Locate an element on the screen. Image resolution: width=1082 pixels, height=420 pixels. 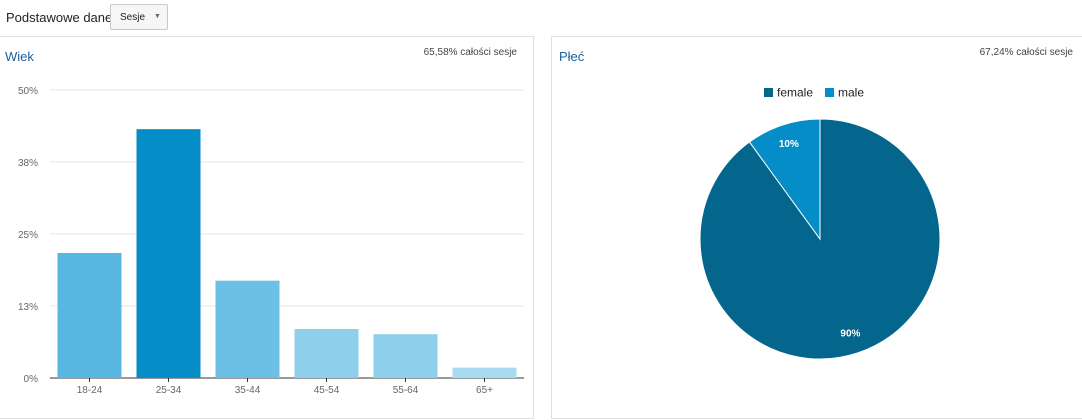
legend-label: female is located at coordinates (795, 93).